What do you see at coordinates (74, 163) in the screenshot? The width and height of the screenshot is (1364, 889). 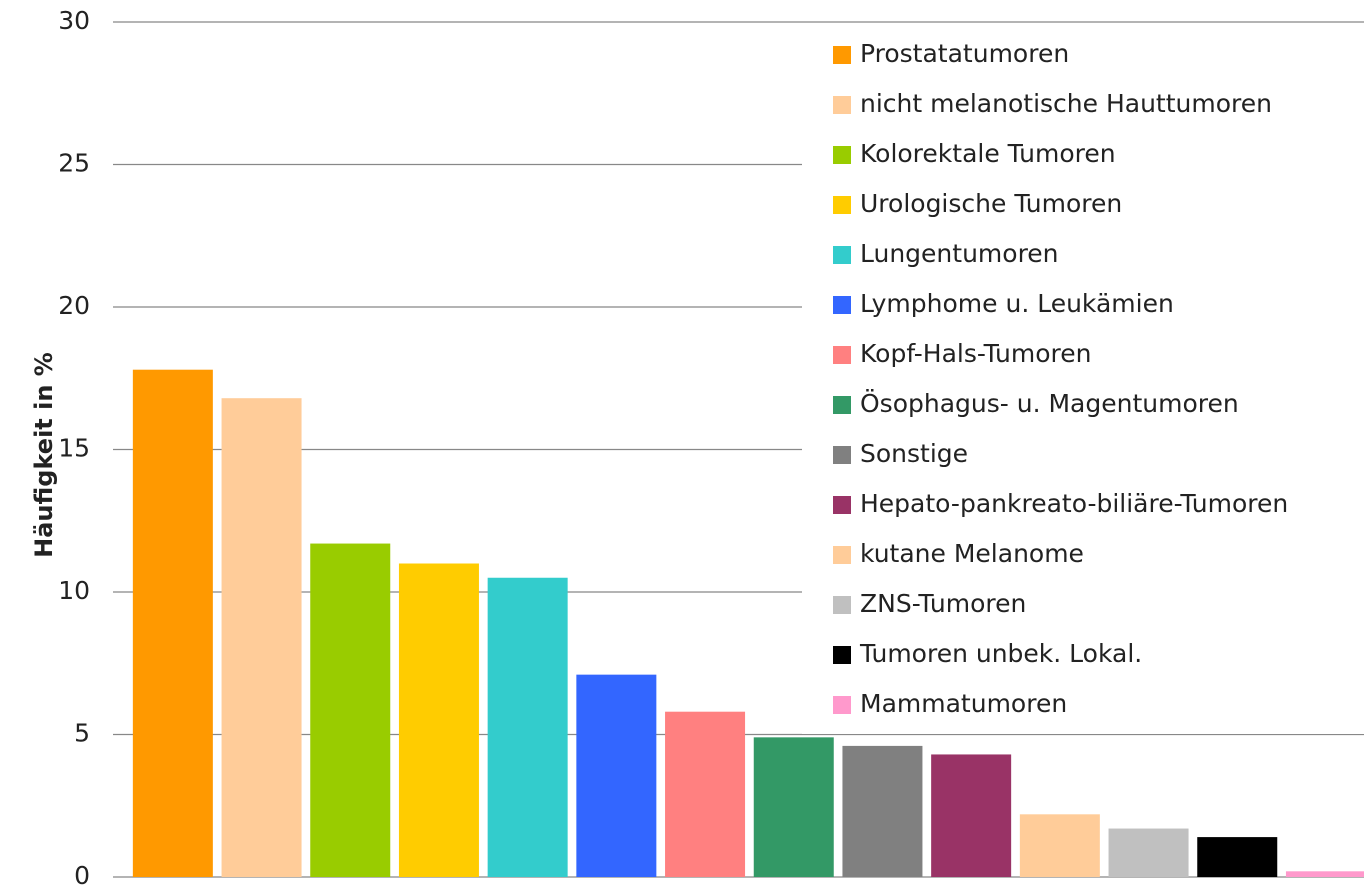 I see `y-tick-label: 25` at bounding box center [74, 163].